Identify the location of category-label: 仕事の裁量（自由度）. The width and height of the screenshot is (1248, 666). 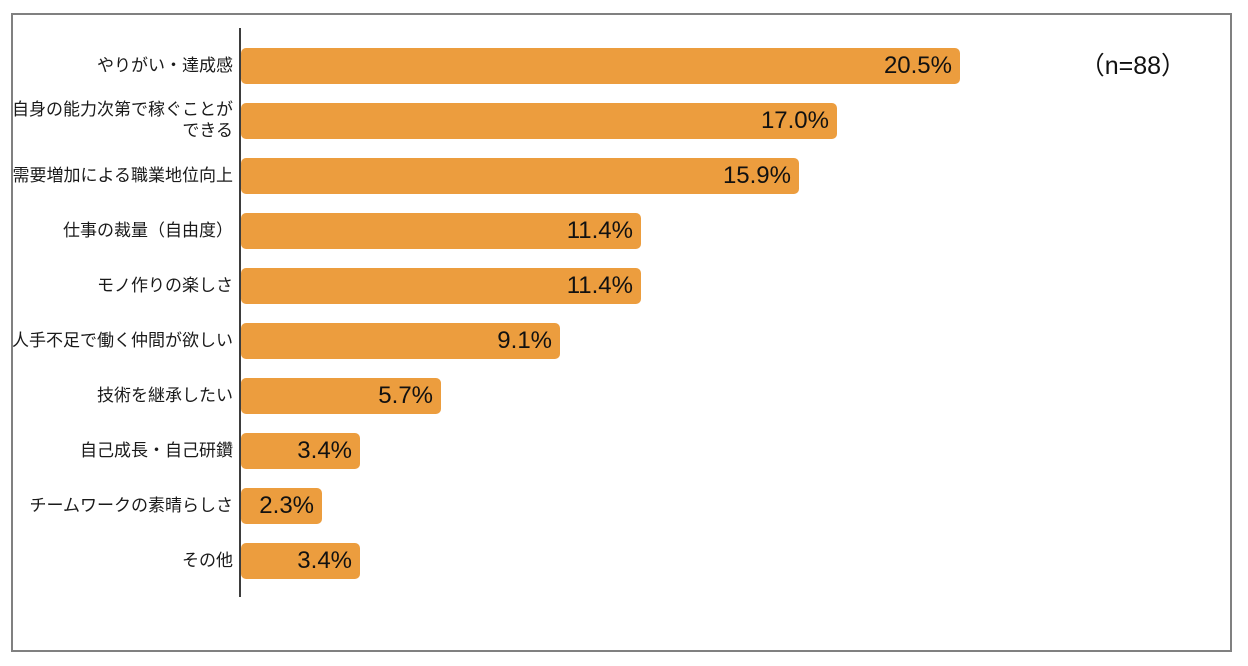
(116, 231).